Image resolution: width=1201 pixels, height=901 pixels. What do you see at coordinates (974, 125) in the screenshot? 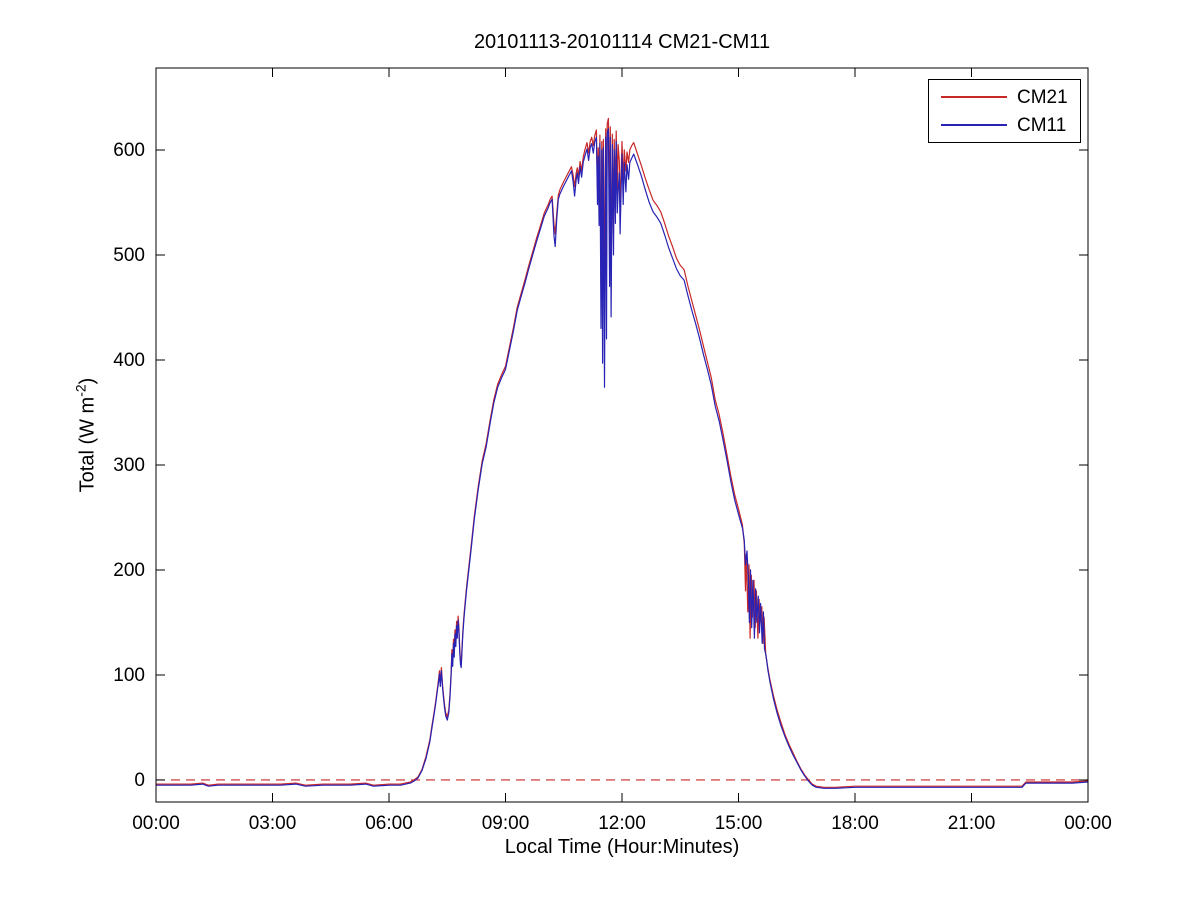
I see `cm11-line-sample` at bounding box center [974, 125].